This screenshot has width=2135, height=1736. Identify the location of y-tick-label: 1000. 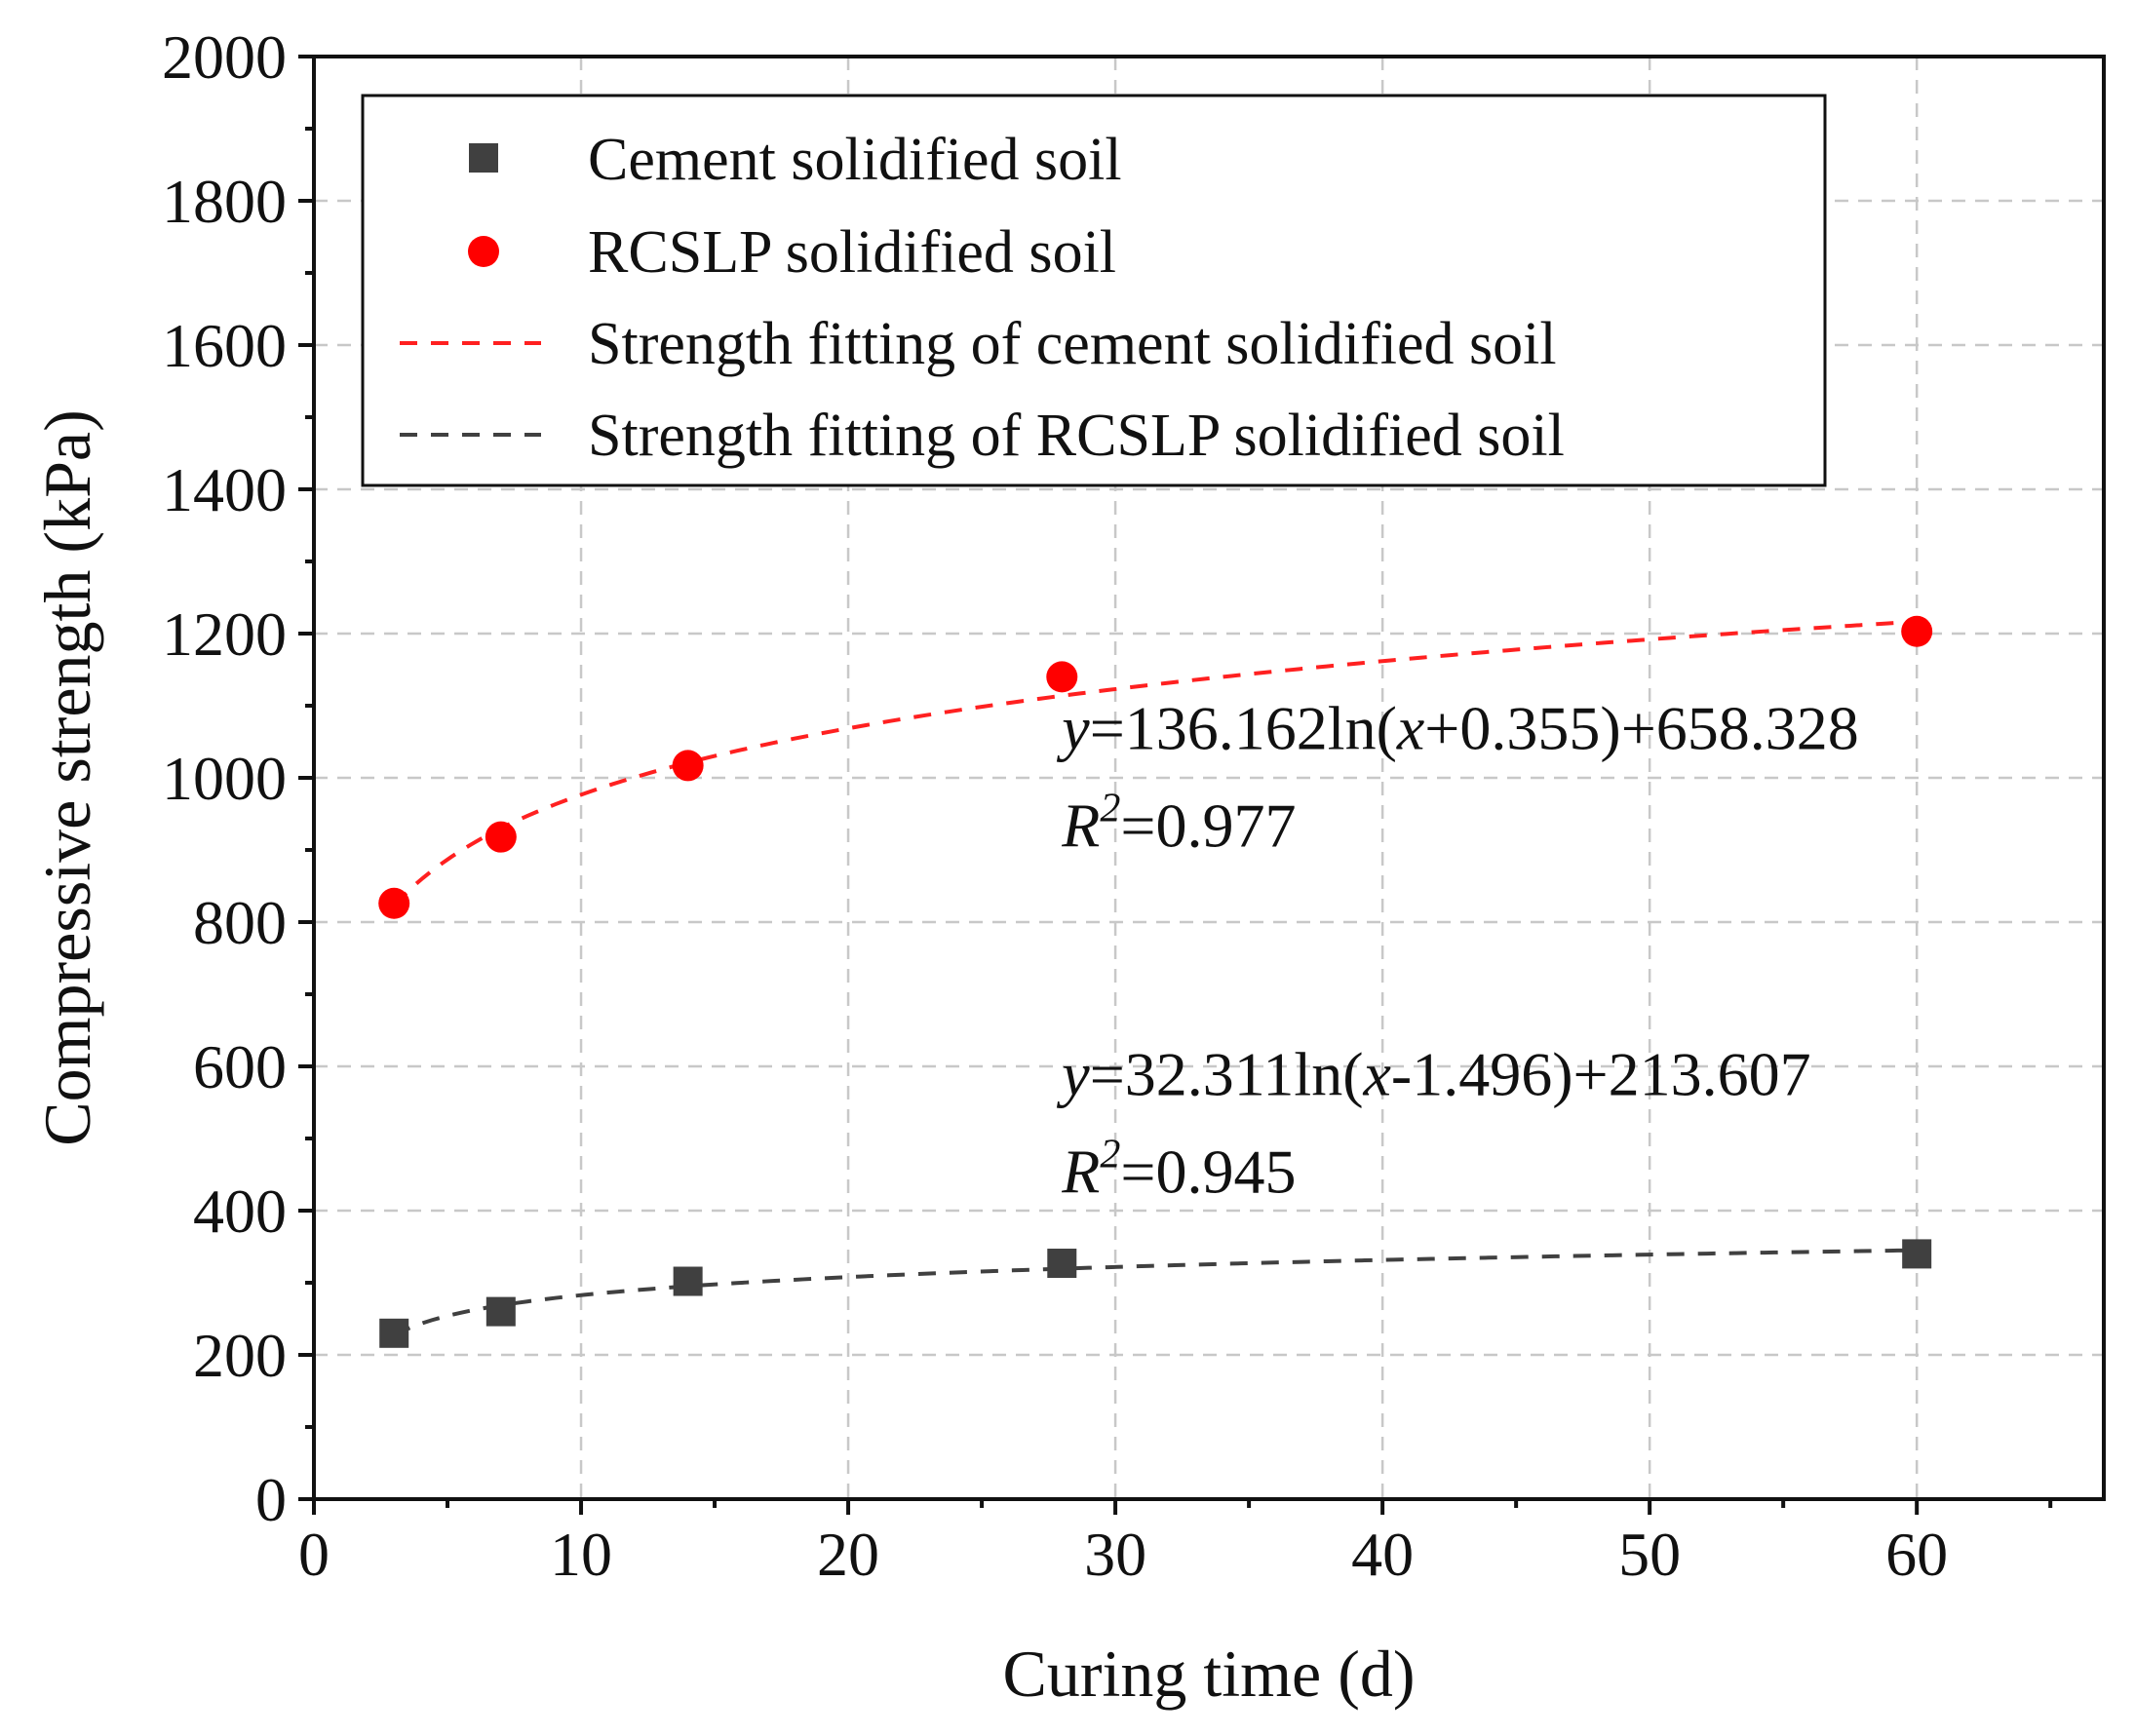
(224, 778).